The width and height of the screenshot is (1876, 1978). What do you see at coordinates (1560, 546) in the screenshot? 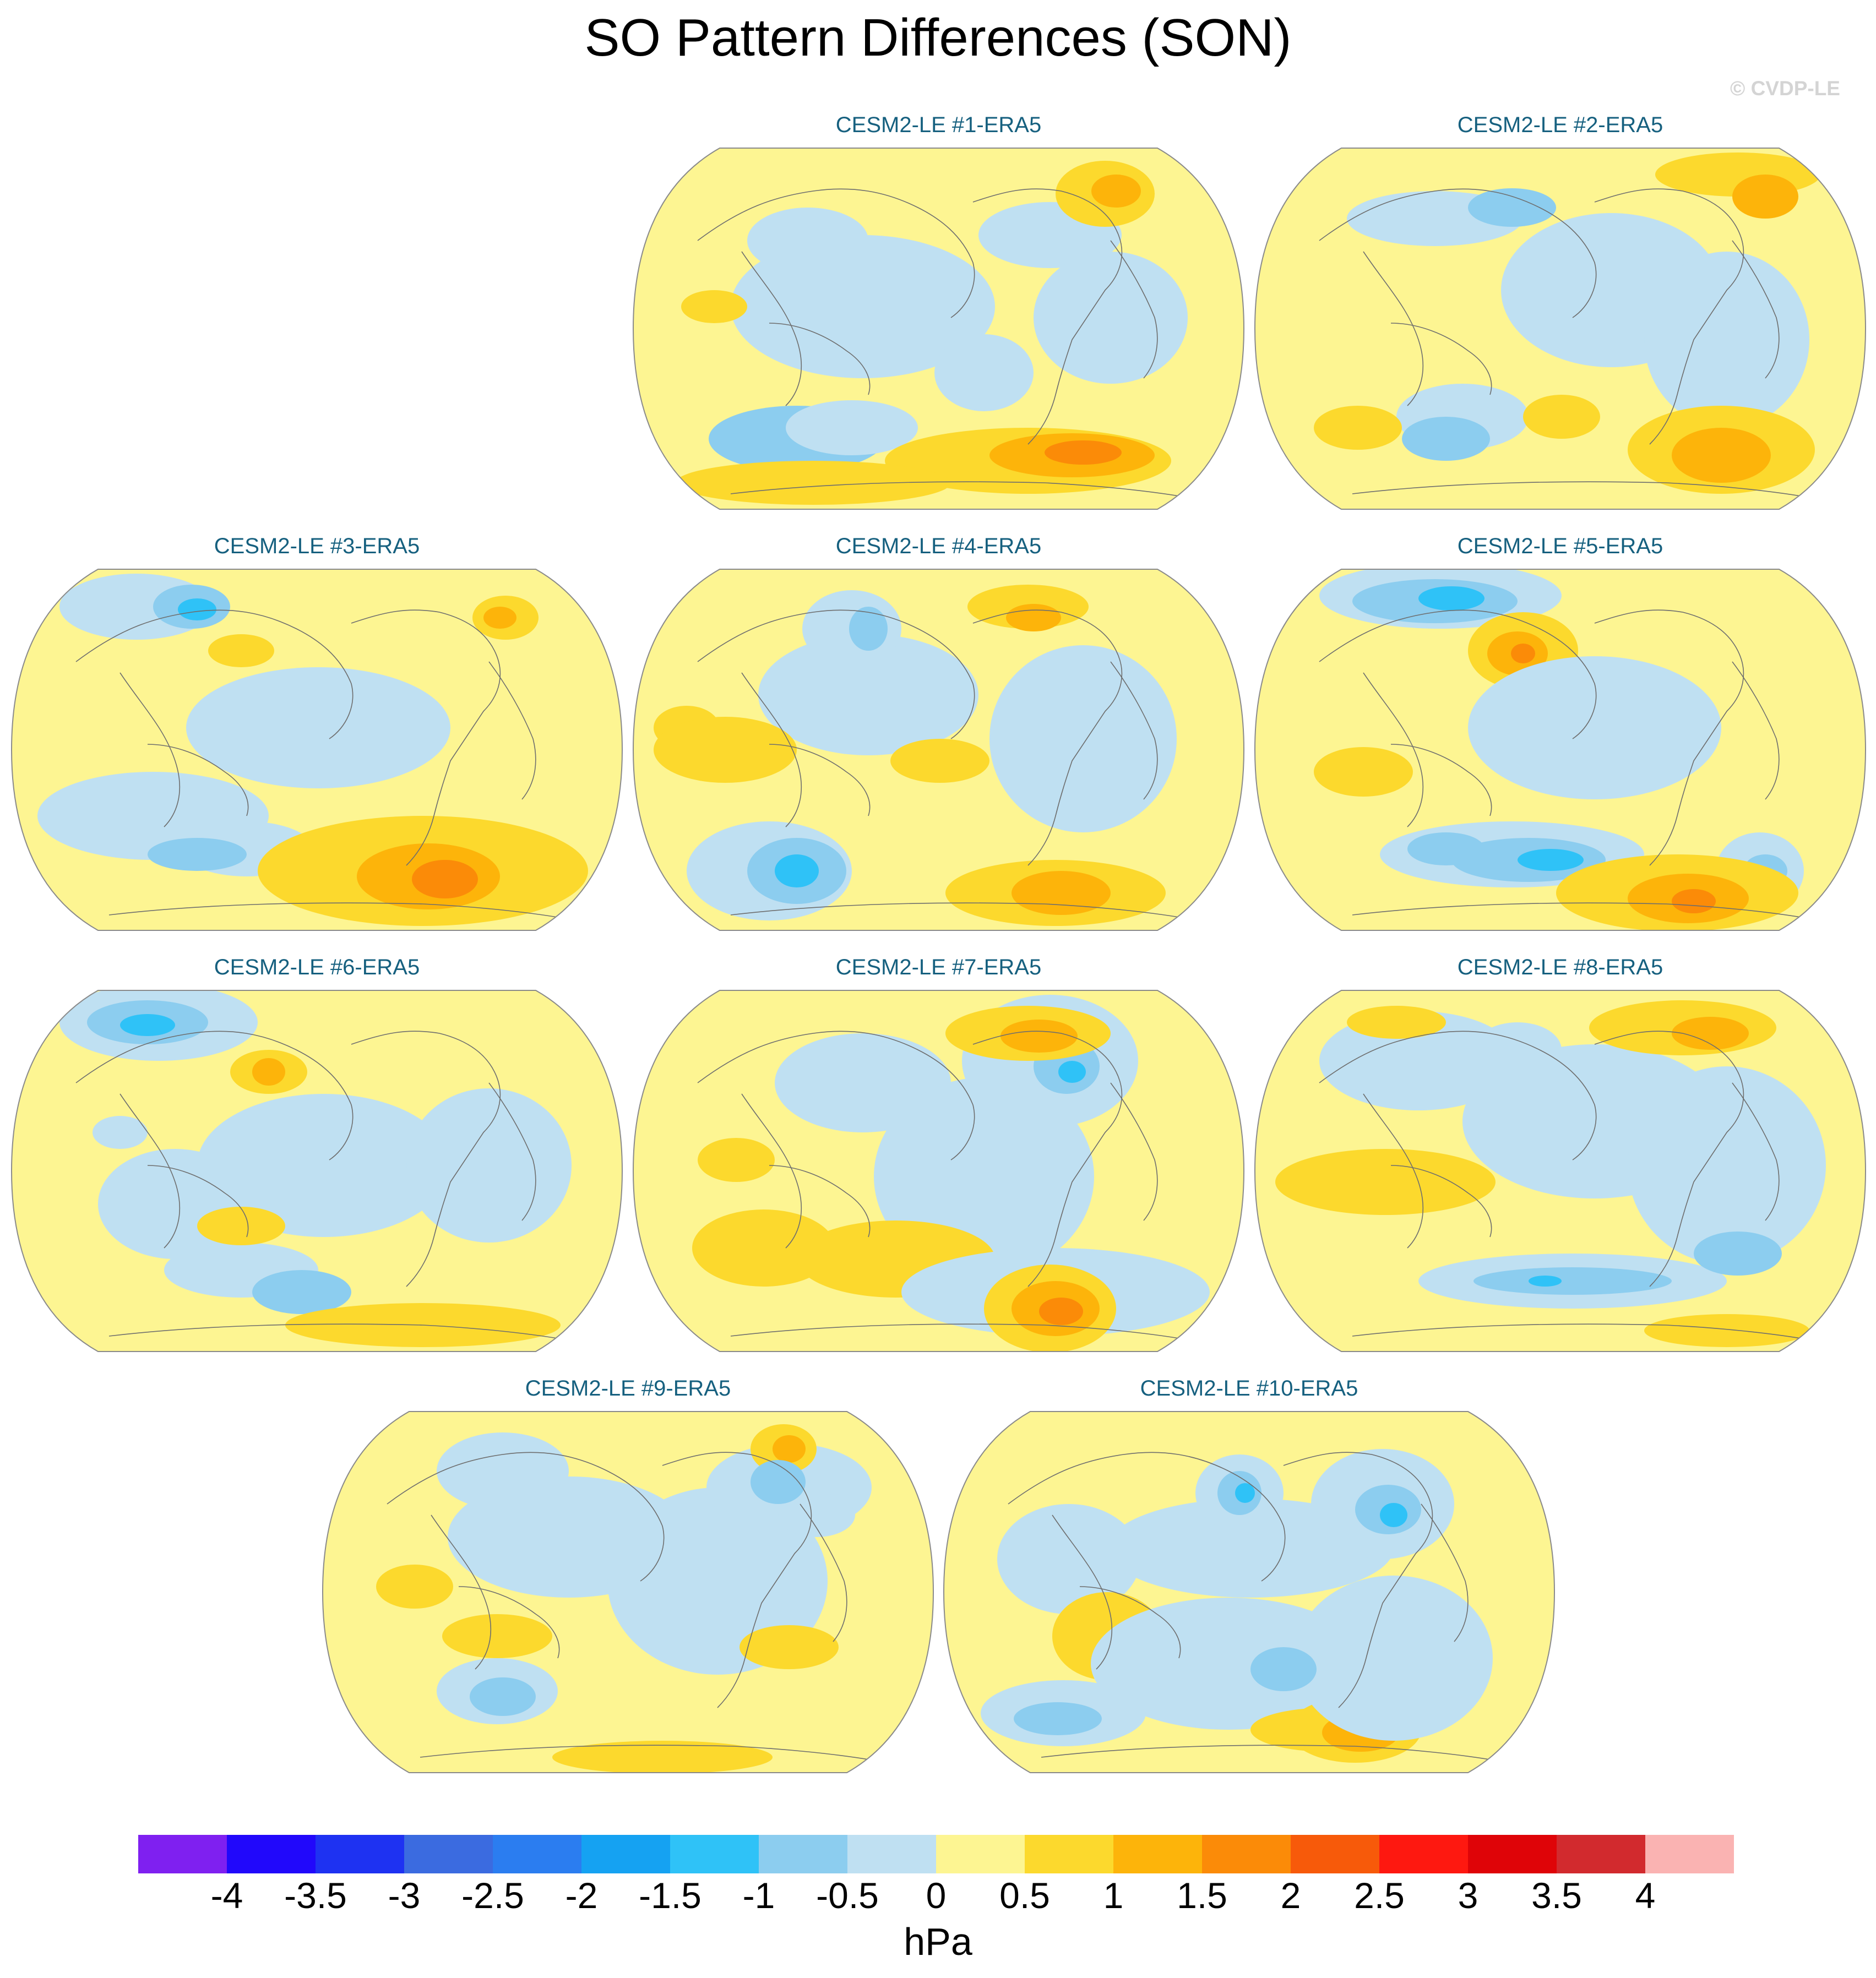
I see `panel-title-5: CESM2-LE #5-ERA5` at bounding box center [1560, 546].